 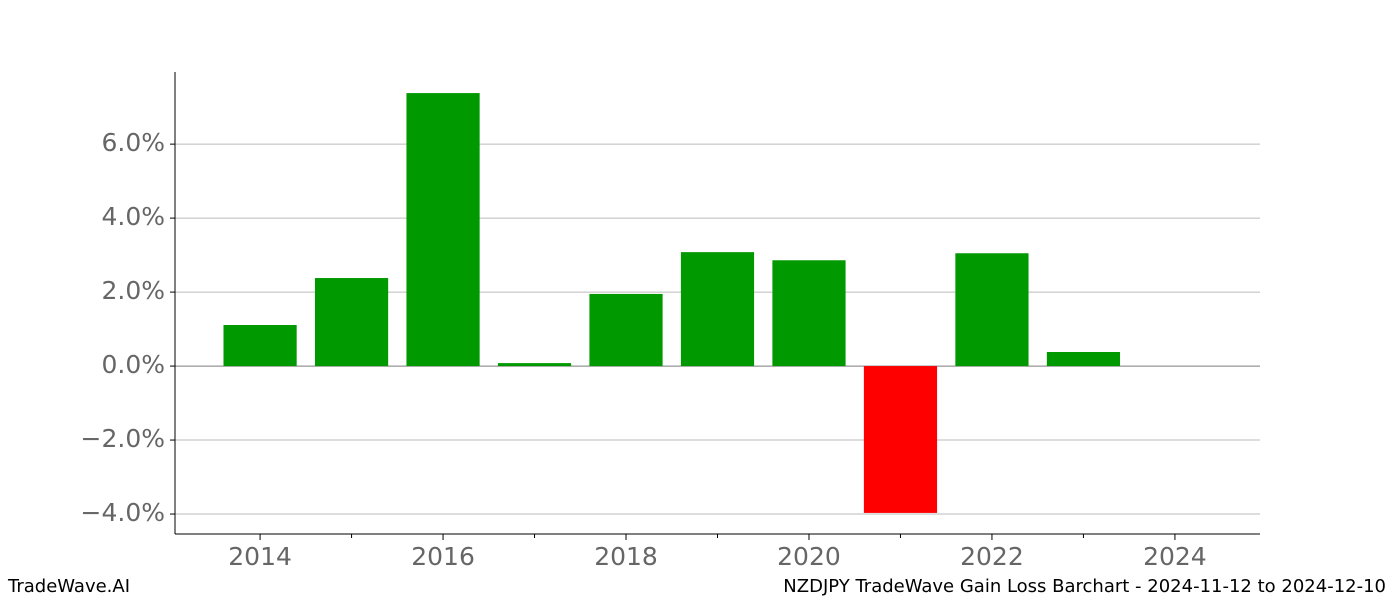 What do you see at coordinates (133, 142) in the screenshot?
I see `y-tick-label: 6.0%` at bounding box center [133, 142].